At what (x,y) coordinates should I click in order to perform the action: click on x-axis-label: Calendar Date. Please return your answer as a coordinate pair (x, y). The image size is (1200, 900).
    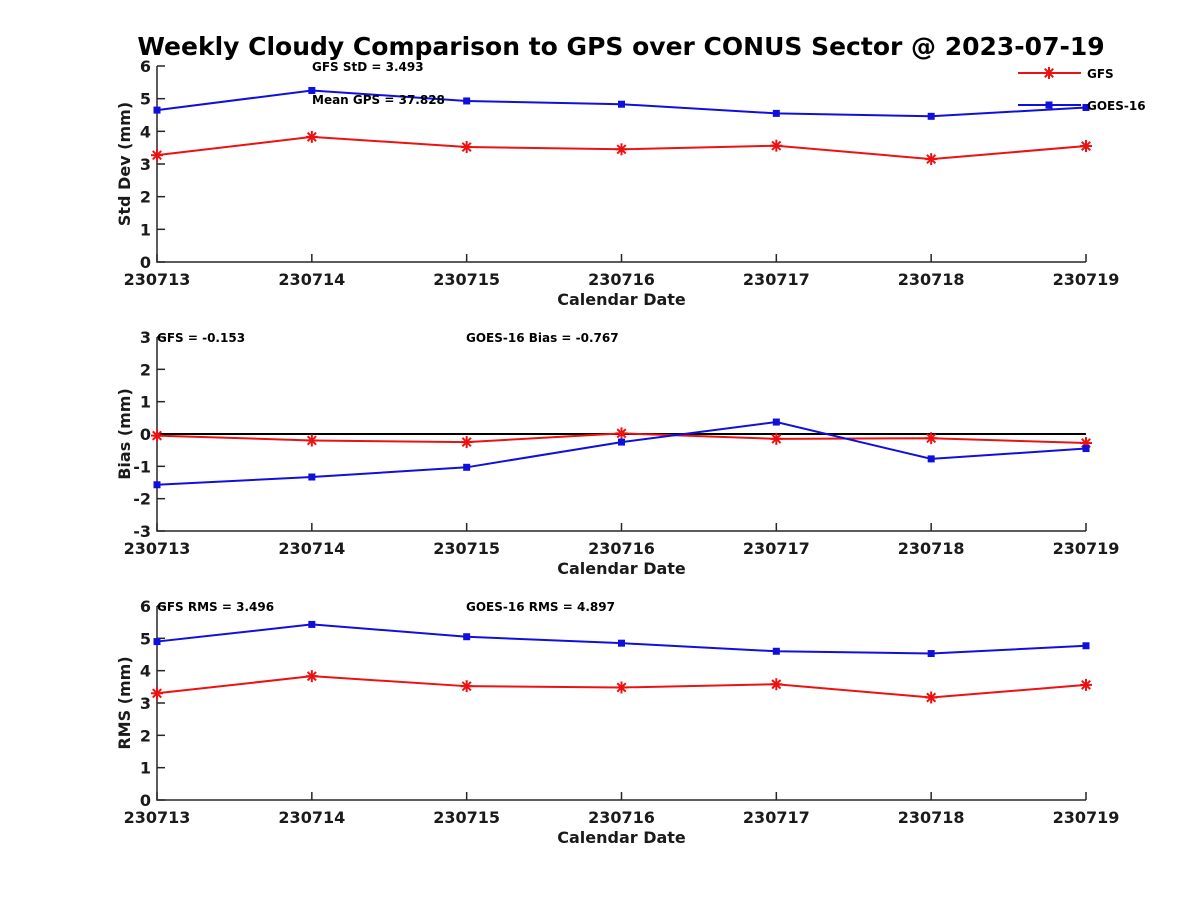
    Looking at the image, I should click on (621, 568).